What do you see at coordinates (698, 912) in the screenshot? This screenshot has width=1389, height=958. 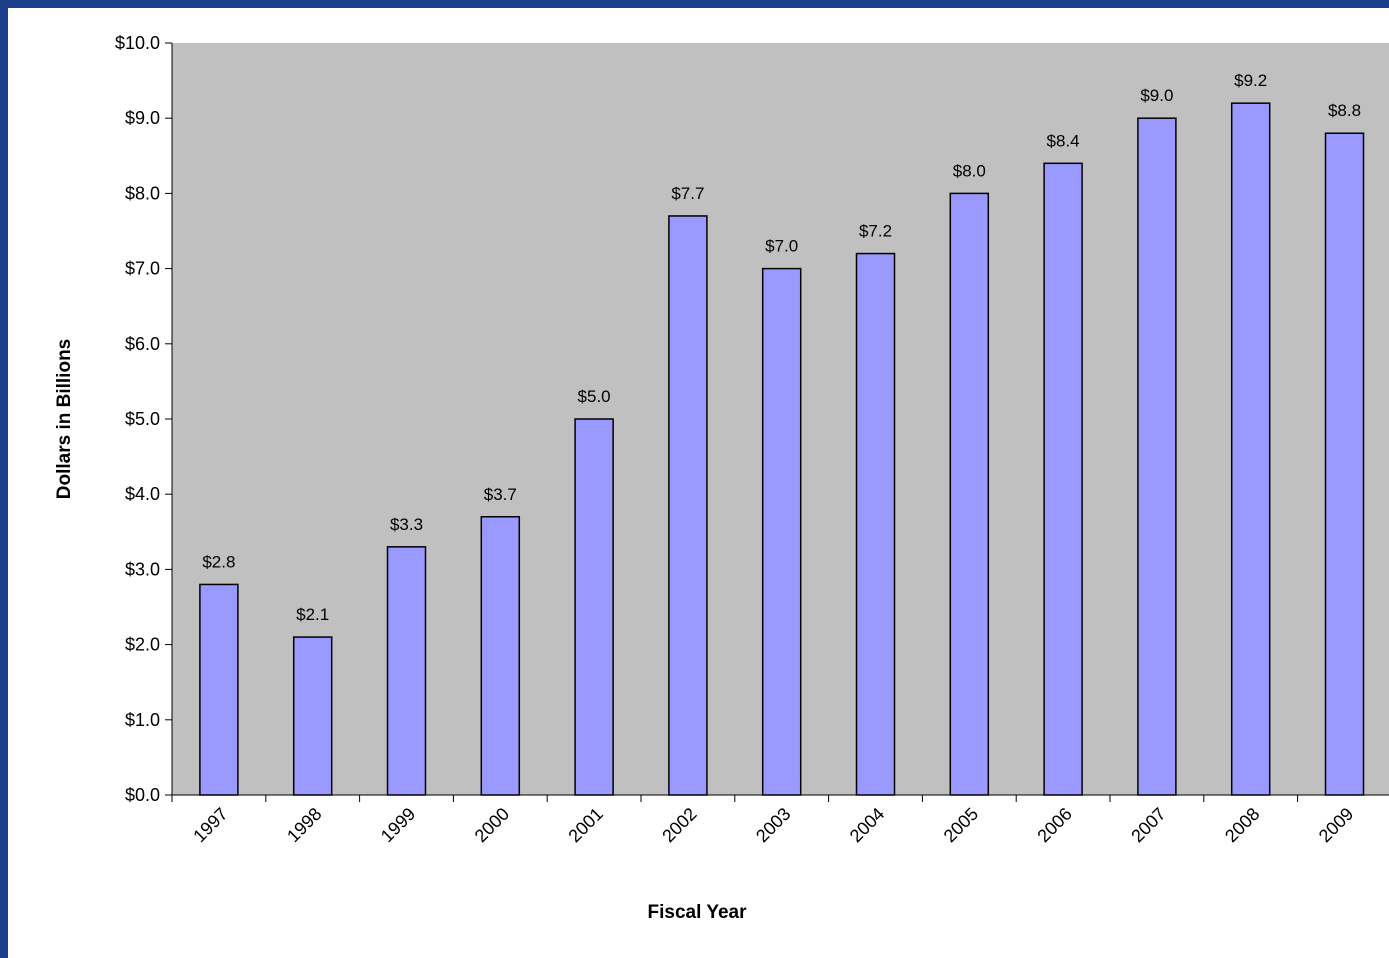 I see `x-axis-title: Fiscal Year` at bounding box center [698, 912].